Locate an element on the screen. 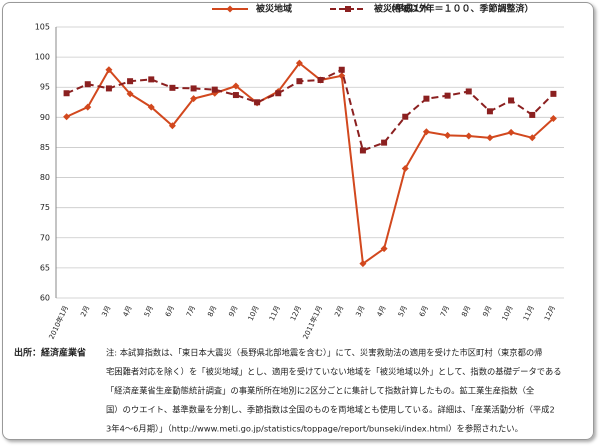 The width and height of the screenshot is (600, 446). y-tick-label: 80 is located at coordinates (45, 177).